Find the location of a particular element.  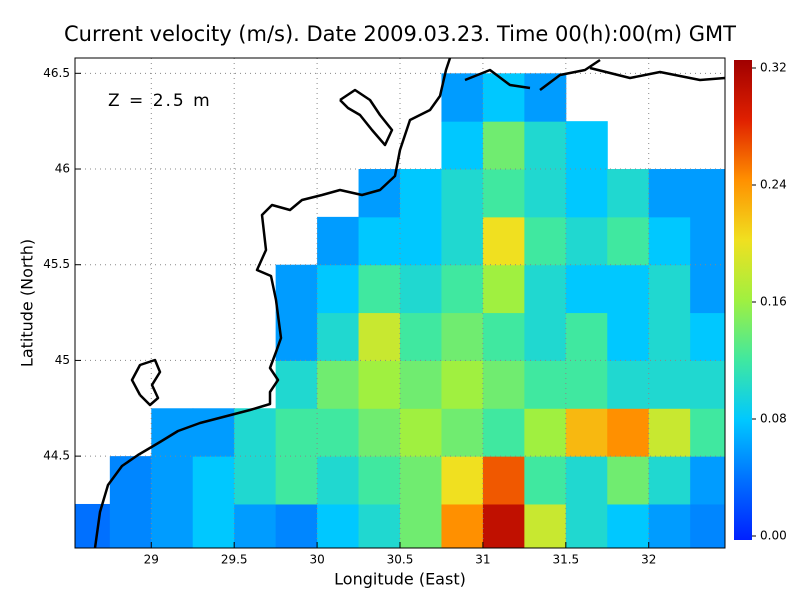

bay is located at coordinates (497, 79).